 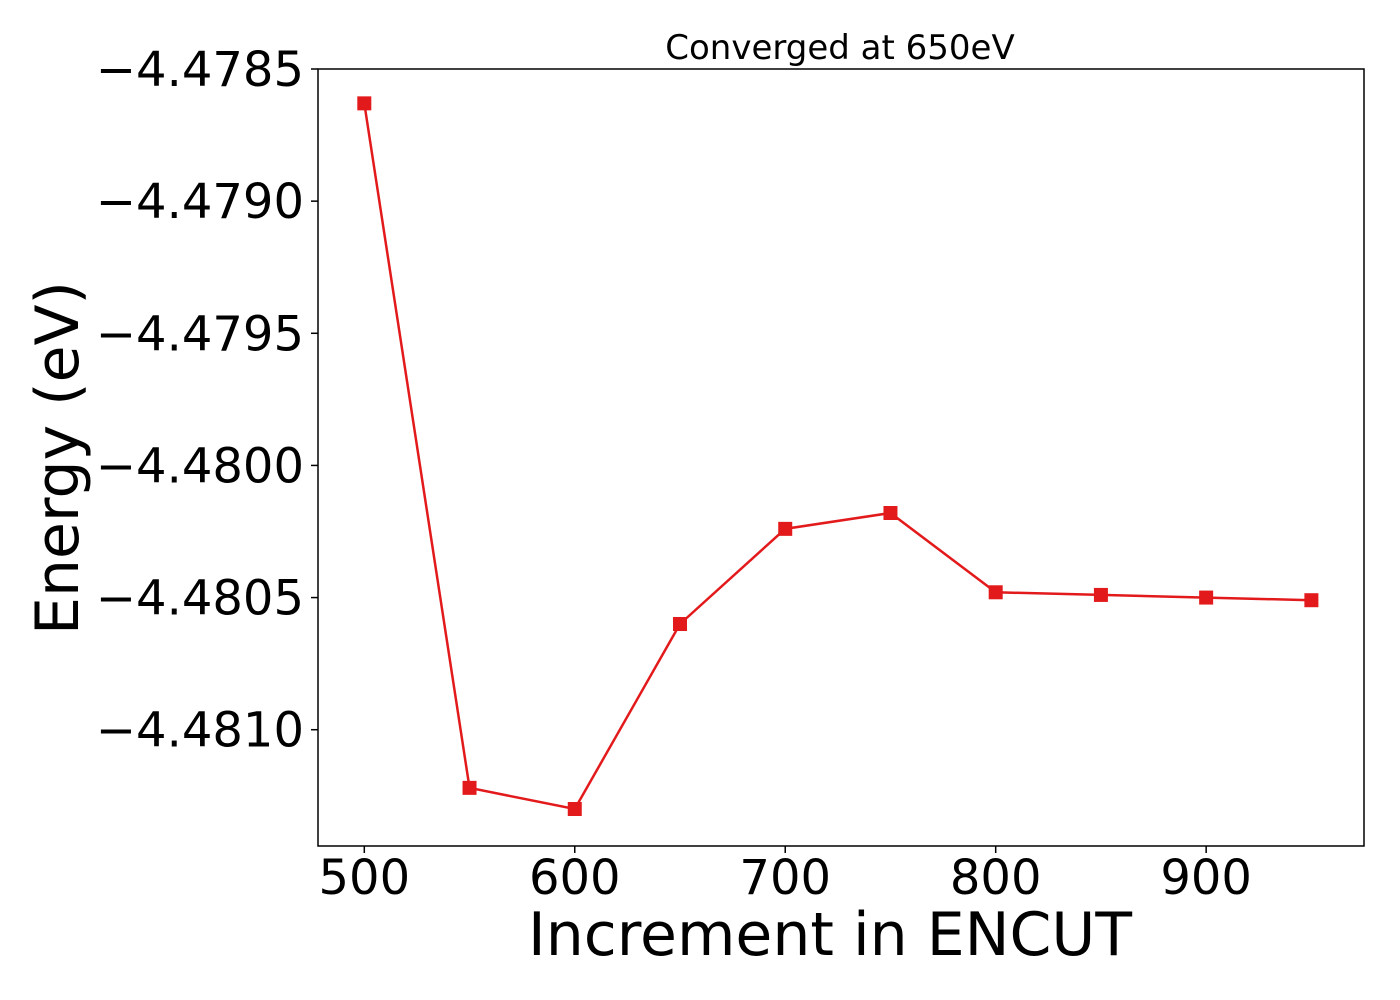 I want to click on x-tick-label: 700, so click(x=785, y=878).